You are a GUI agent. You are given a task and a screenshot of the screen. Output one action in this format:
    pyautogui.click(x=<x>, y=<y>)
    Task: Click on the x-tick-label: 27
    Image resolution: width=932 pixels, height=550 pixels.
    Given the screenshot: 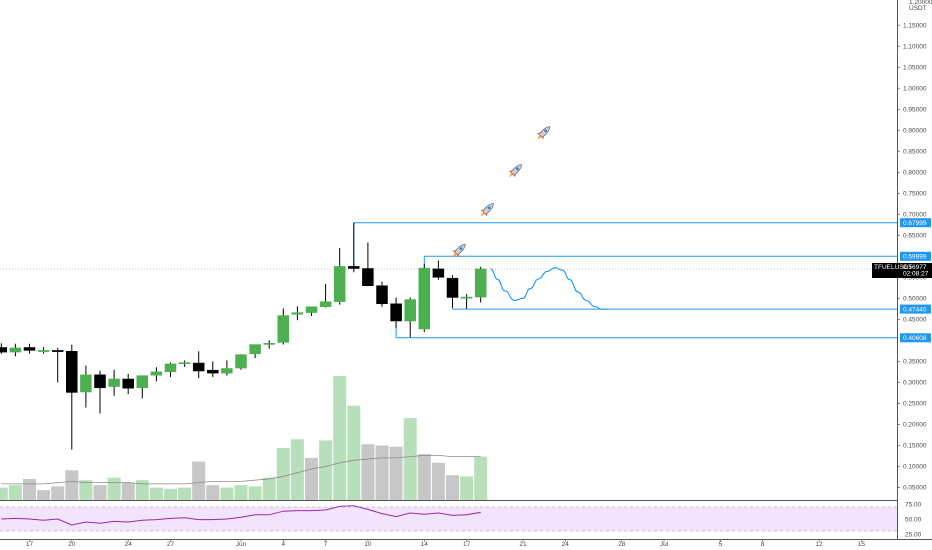 What is the action you would take?
    pyautogui.click(x=171, y=544)
    